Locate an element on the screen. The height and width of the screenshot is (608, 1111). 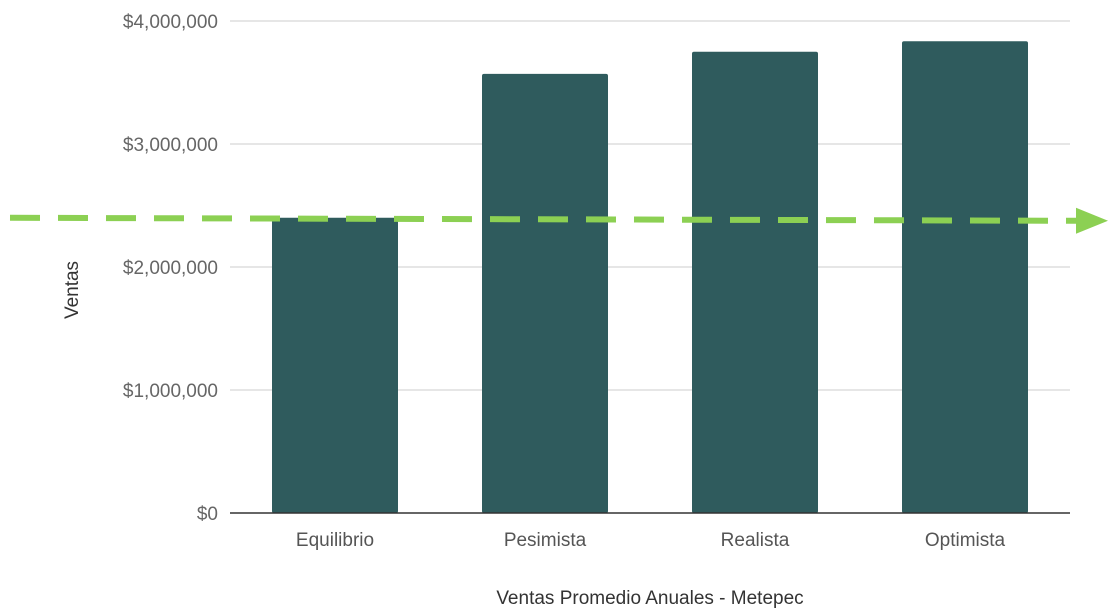
reference-line-arrow is located at coordinates (558, 220).